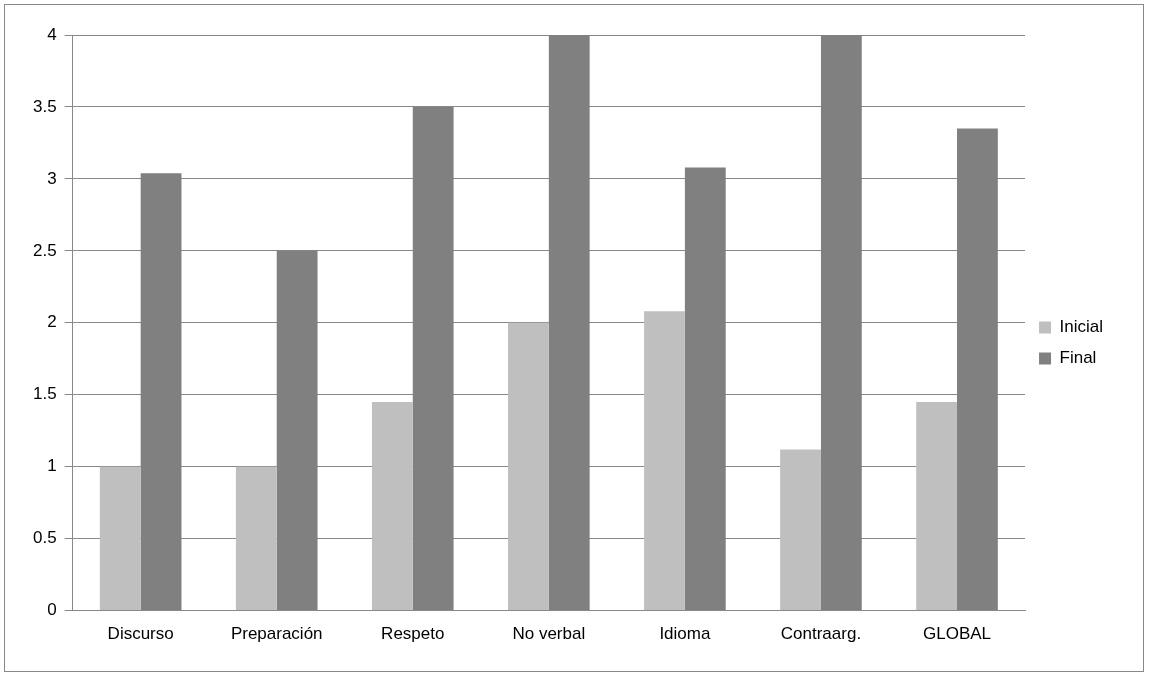 The image size is (1149, 677). What do you see at coordinates (549, 634) in the screenshot?
I see `x-tick-label: No verbal` at bounding box center [549, 634].